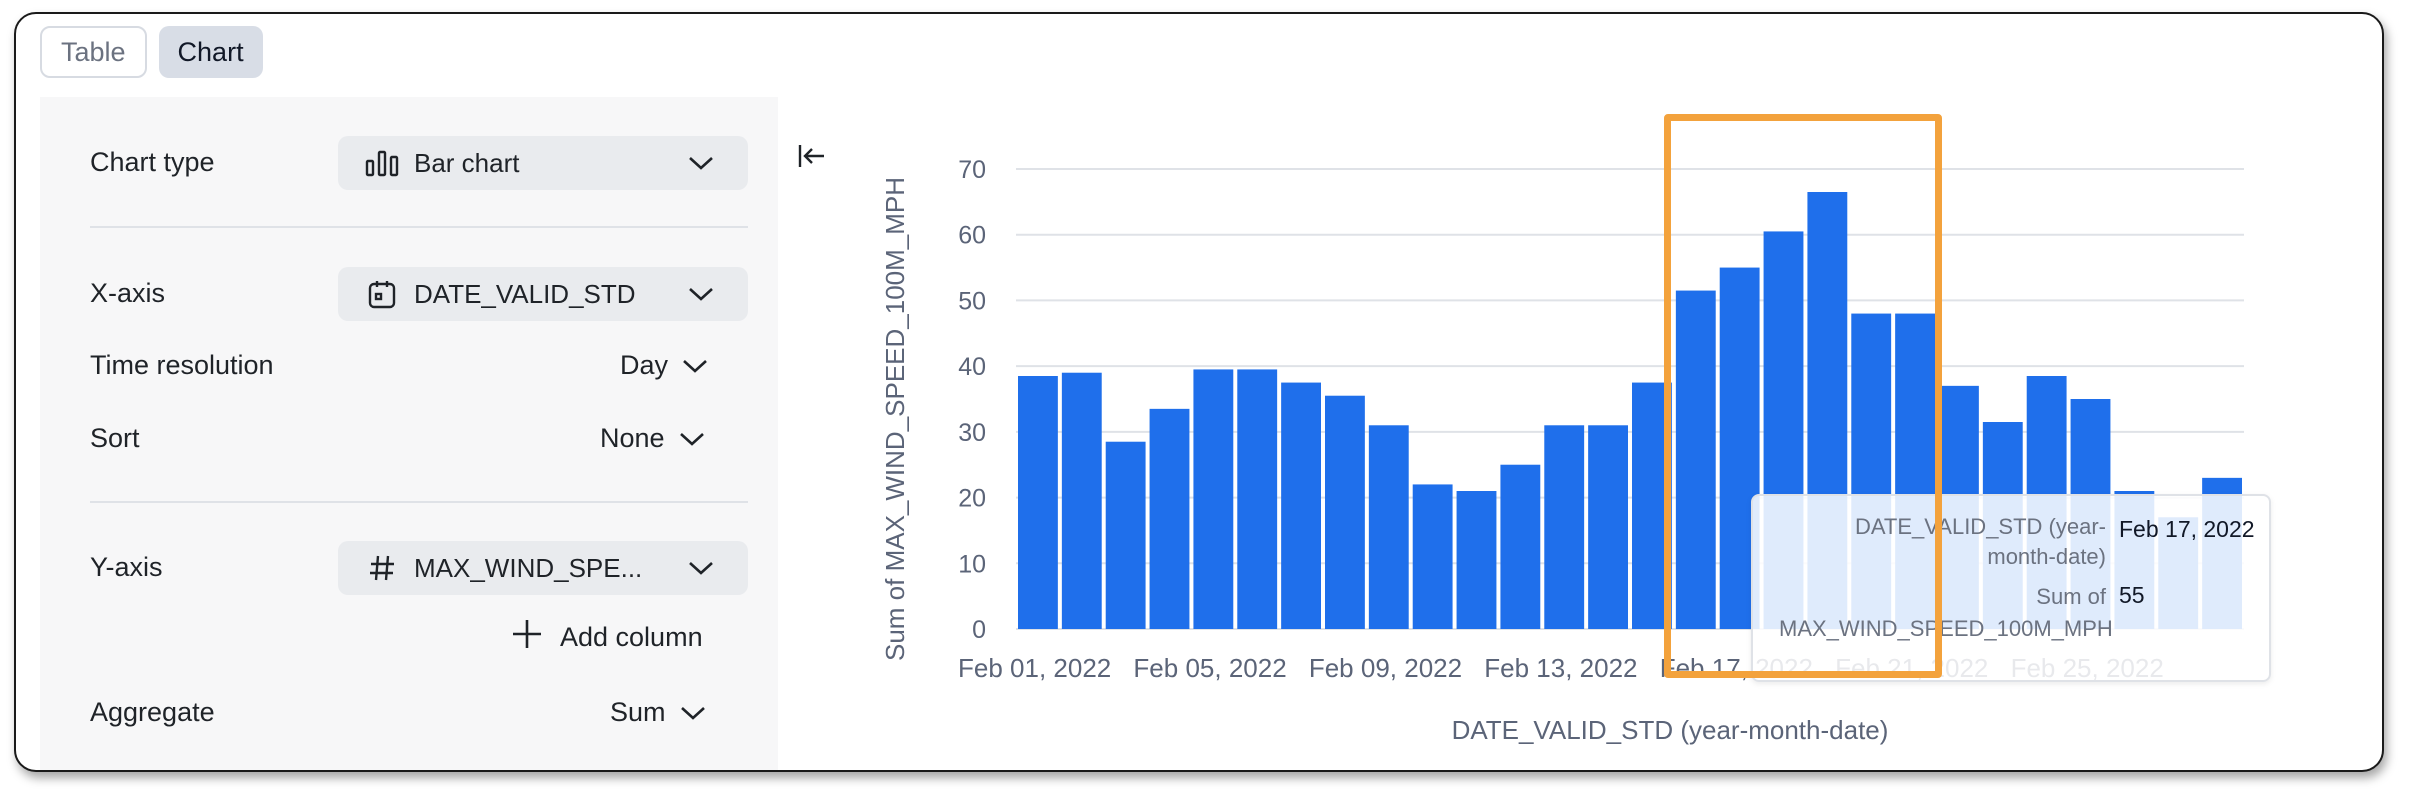 The image size is (2415, 806). I want to click on hash-icon, so click(382, 568).